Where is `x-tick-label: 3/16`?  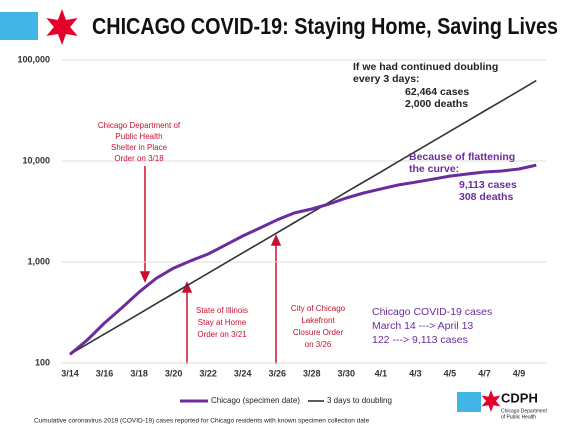
x-tick-label: 3/16 is located at coordinates (105, 373).